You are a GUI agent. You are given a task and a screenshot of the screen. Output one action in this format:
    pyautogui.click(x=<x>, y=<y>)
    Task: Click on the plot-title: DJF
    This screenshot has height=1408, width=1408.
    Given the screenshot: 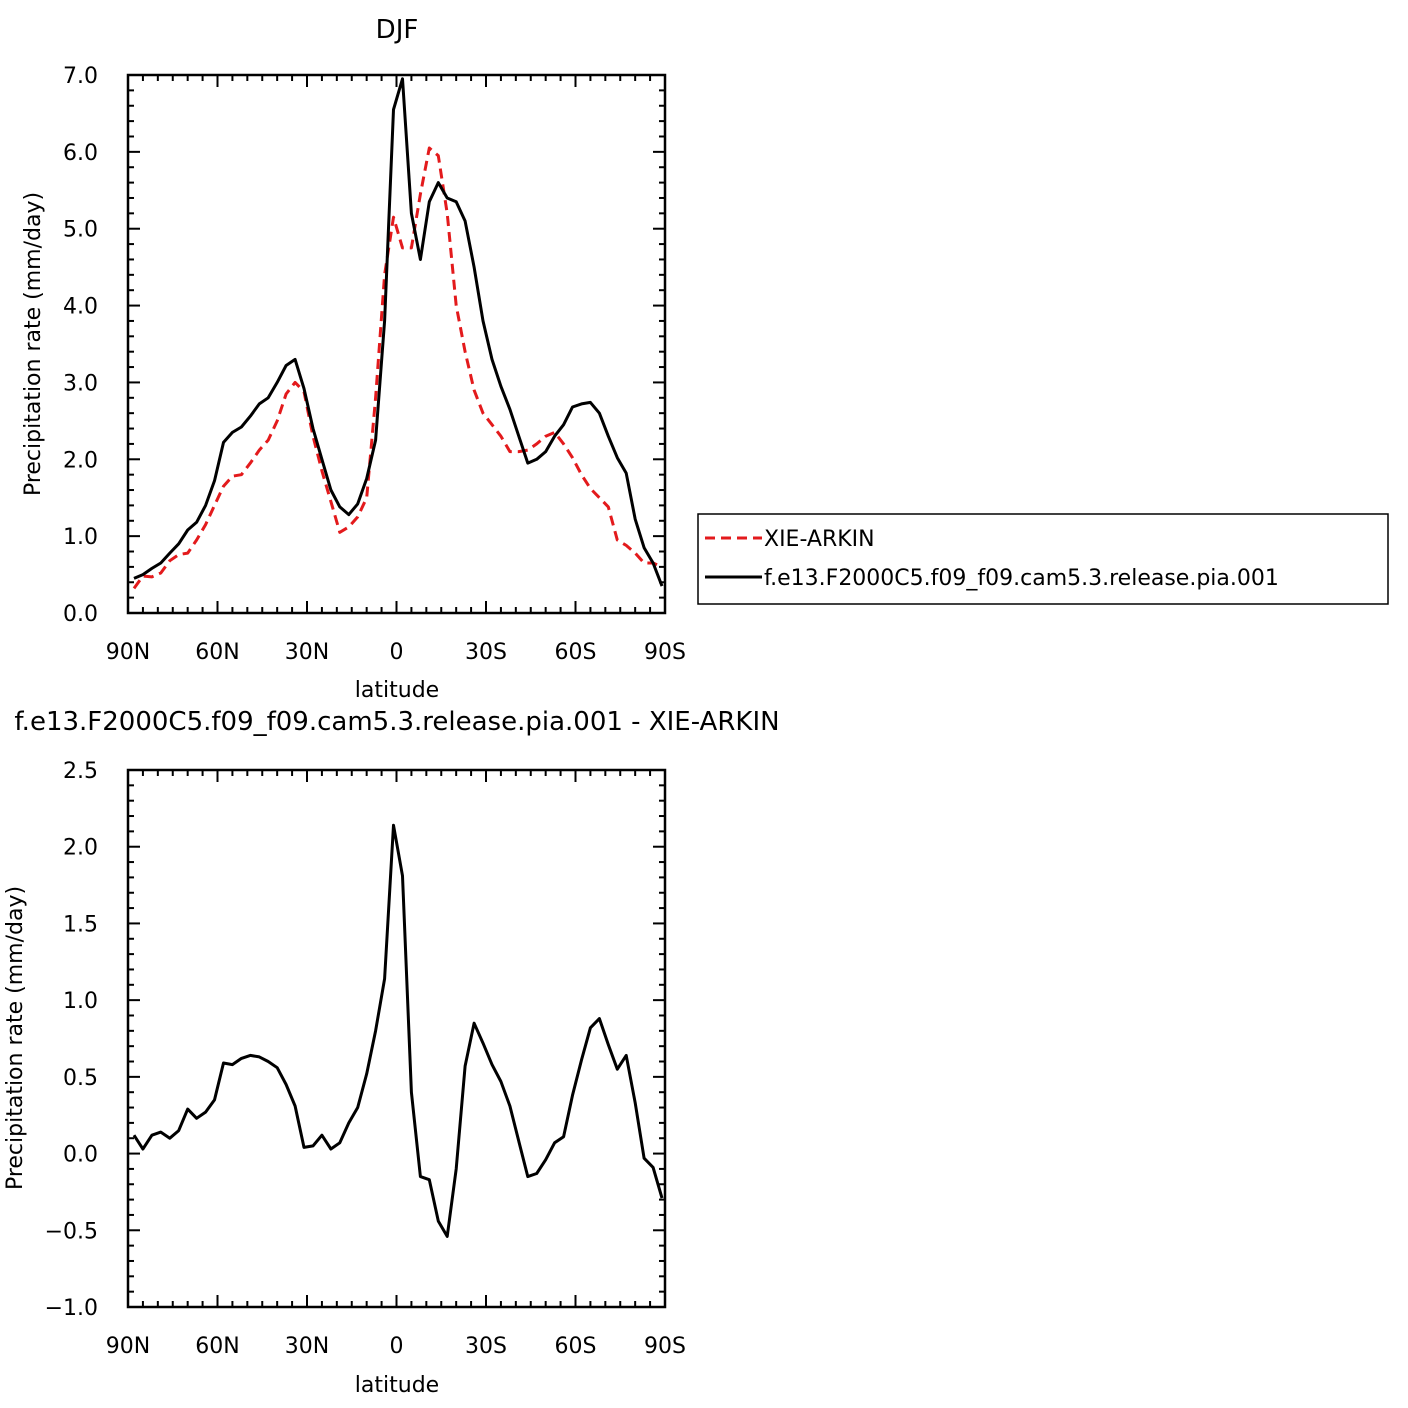 What is the action you would take?
    pyautogui.click(x=397, y=30)
    